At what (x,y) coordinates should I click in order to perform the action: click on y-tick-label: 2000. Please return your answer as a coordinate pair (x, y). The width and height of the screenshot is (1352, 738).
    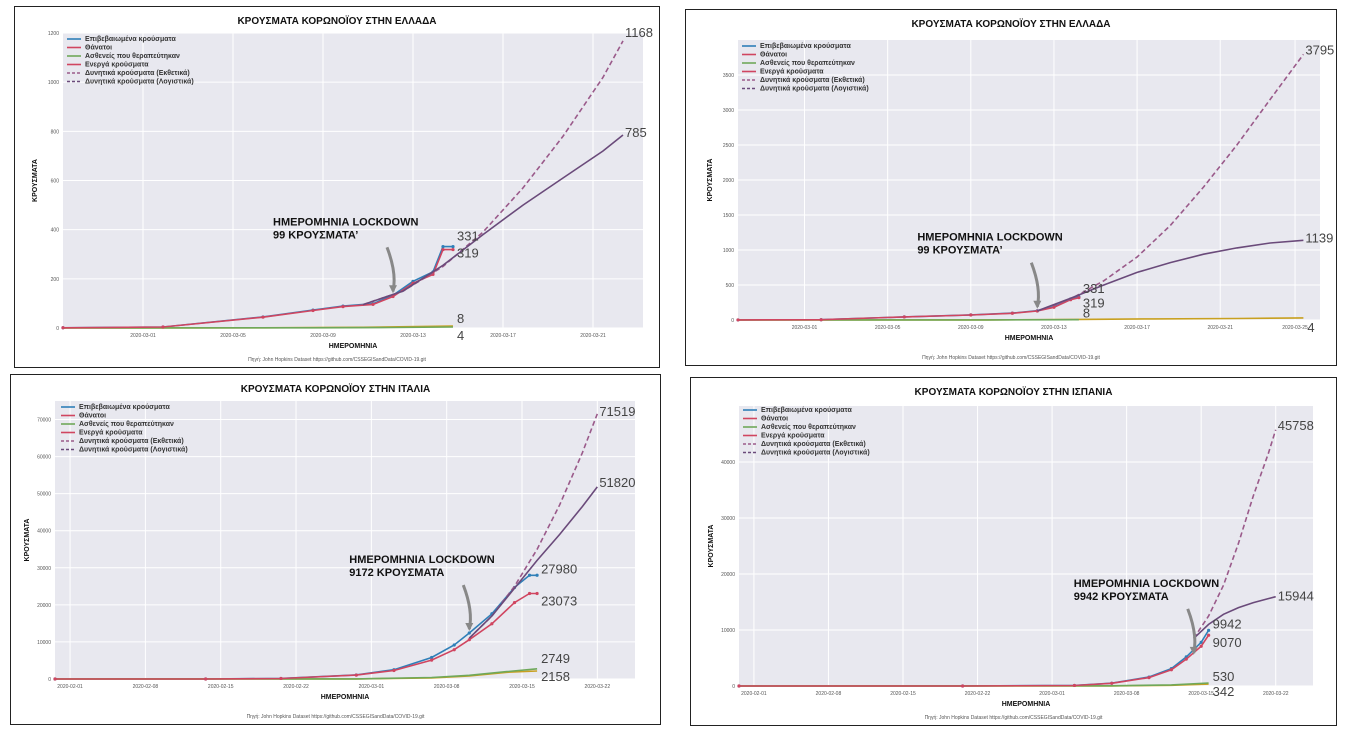
    Looking at the image, I should click on (728, 181).